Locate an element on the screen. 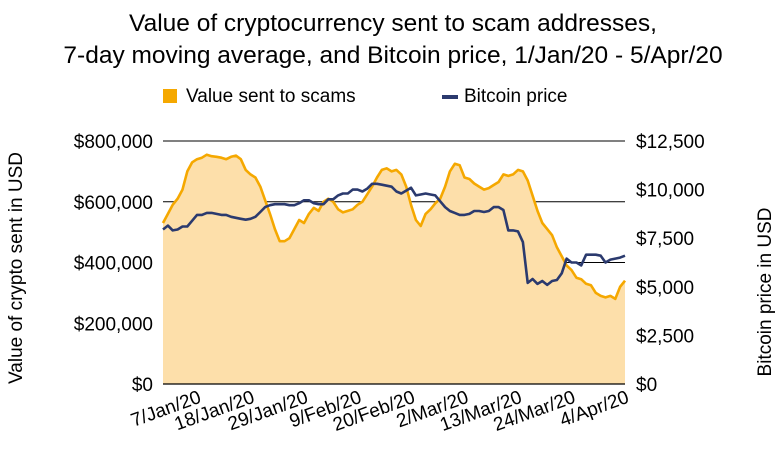 The width and height of the screenshot is (783, 474). y-left-tick-label: $400,000 is located at coordinates (113, 264).